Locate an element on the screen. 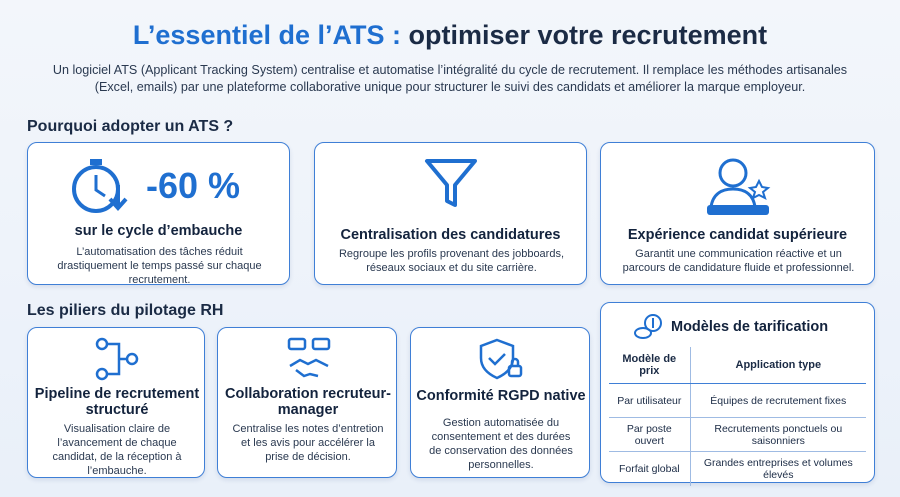 Image resolution: width=900 pixels, height=497 pixels. cell: Grandes entreprises et volumes élevés is located at coordinates (778, 468).